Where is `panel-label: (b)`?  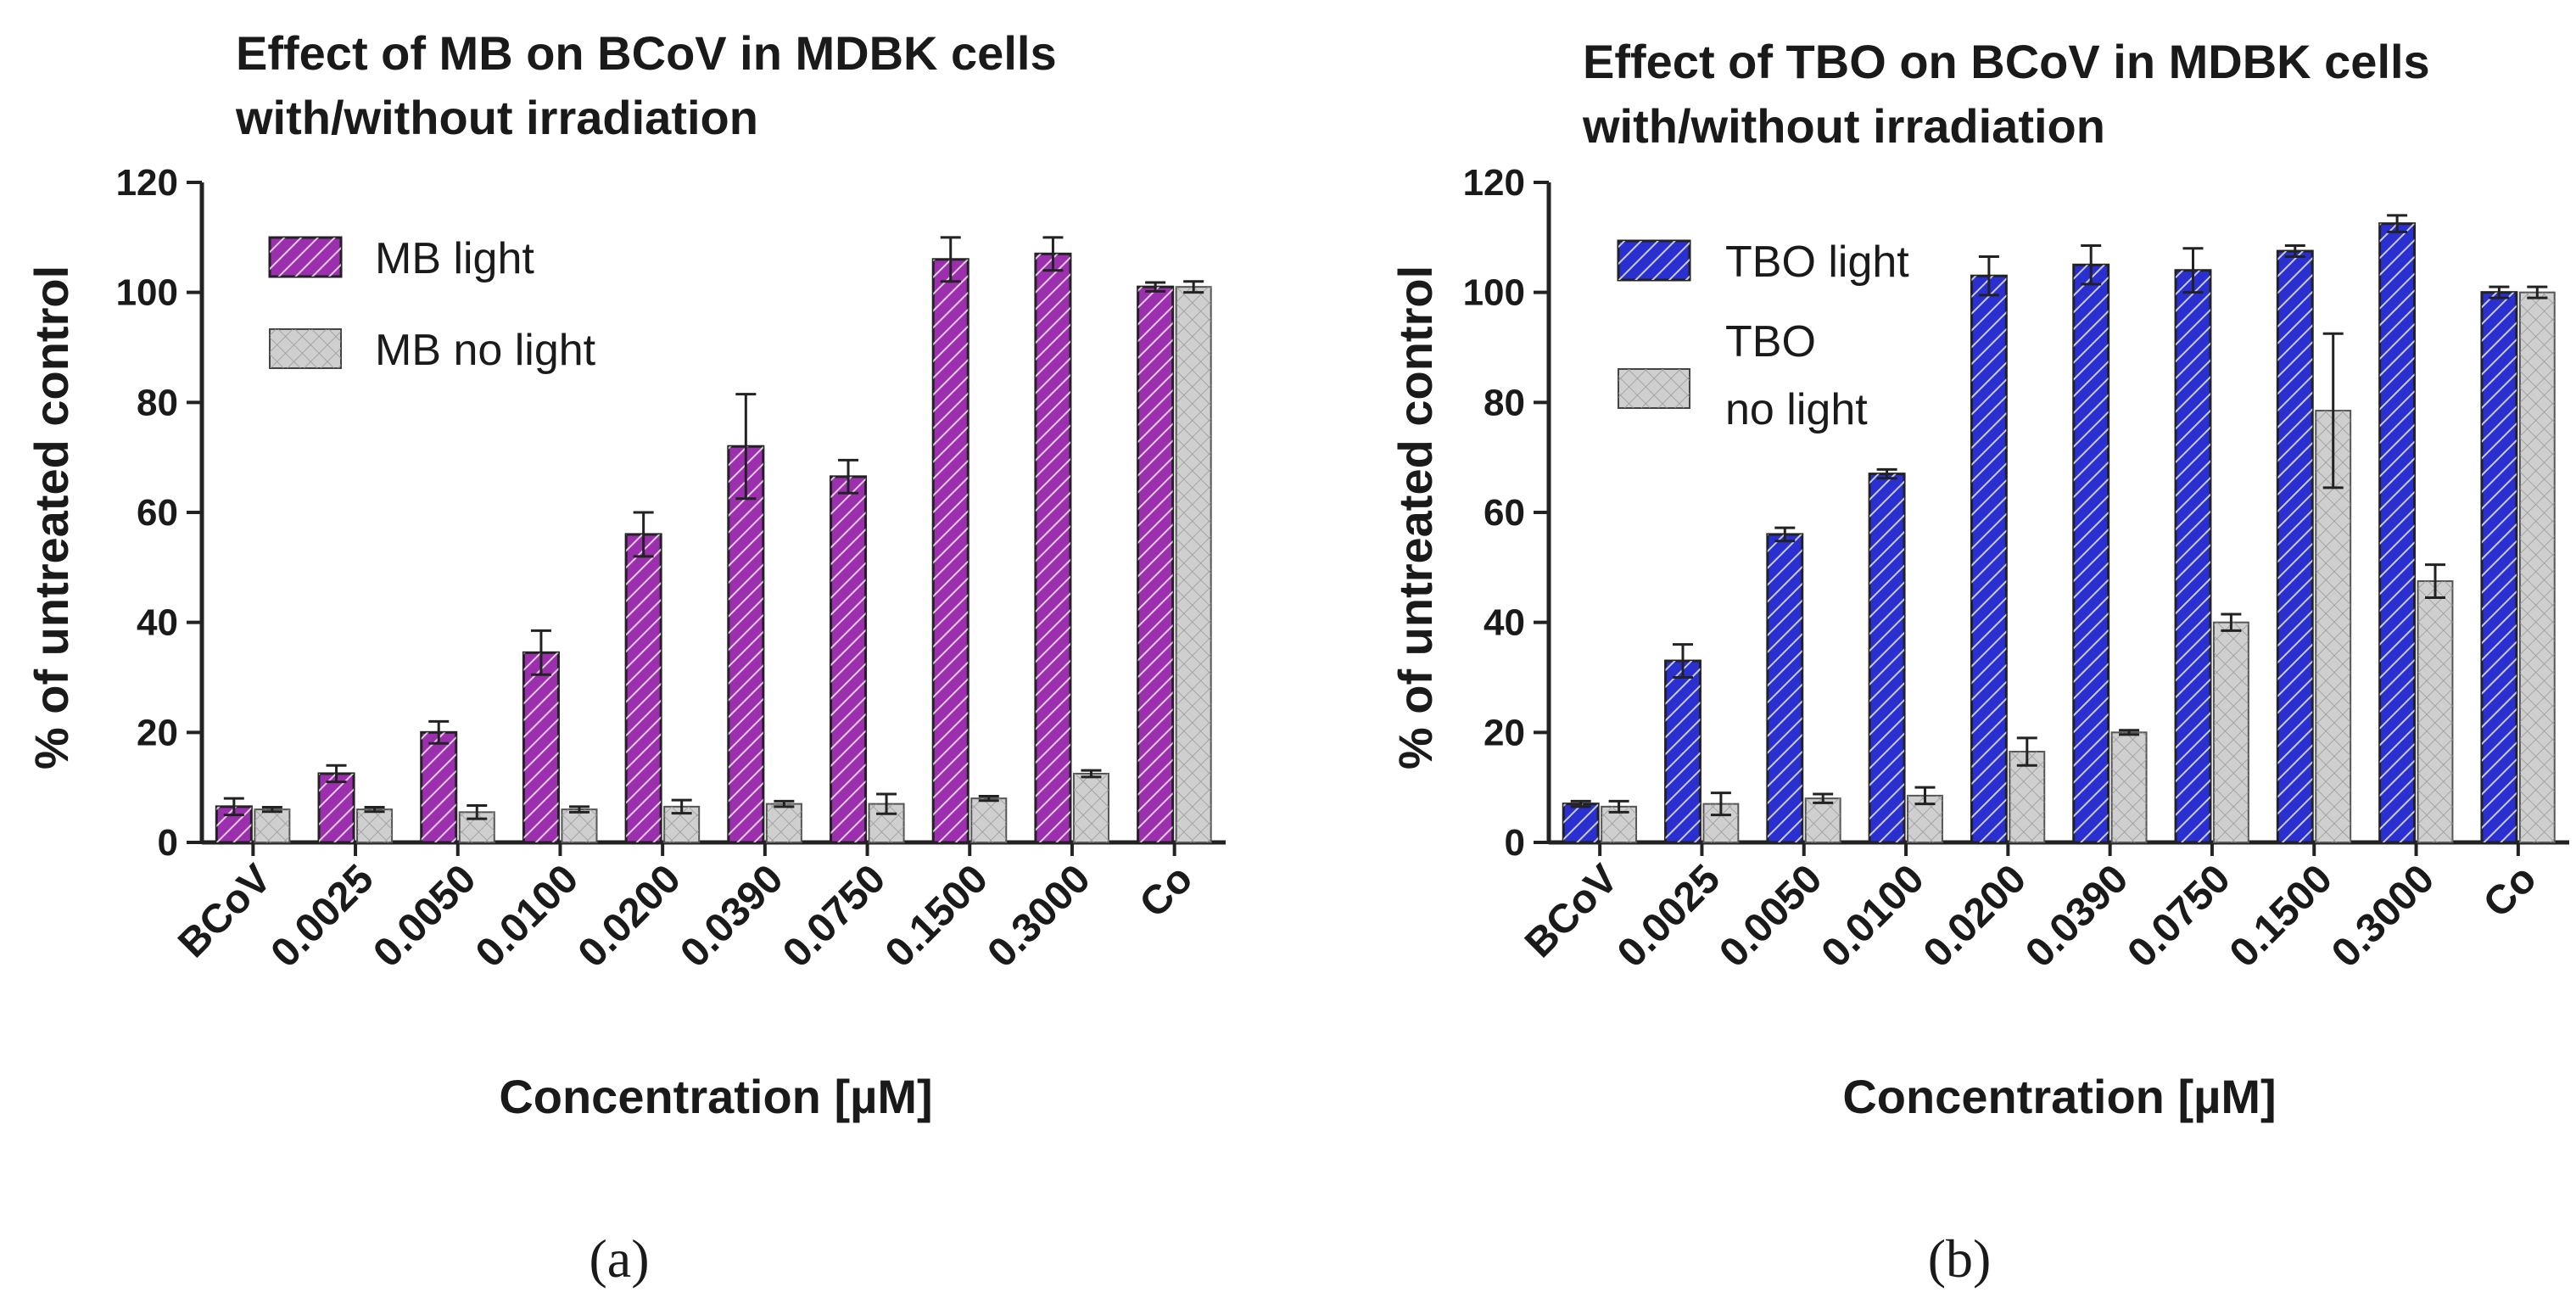 panel-label: (b) is located at coordinates (1960, 1258).